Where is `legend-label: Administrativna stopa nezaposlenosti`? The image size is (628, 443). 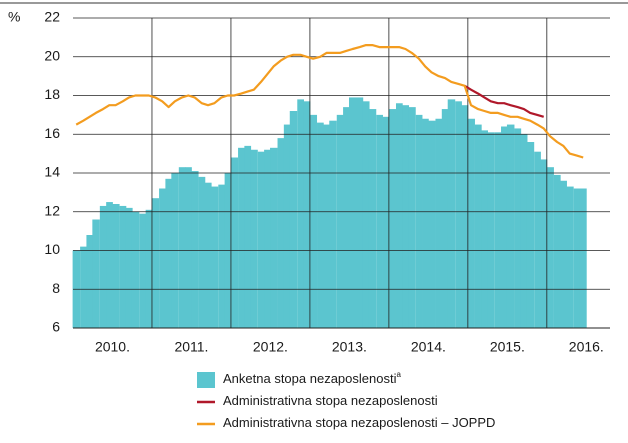
legend-label: Administrativna stopa nezaposlenosti is located at coordinates (330, 400).